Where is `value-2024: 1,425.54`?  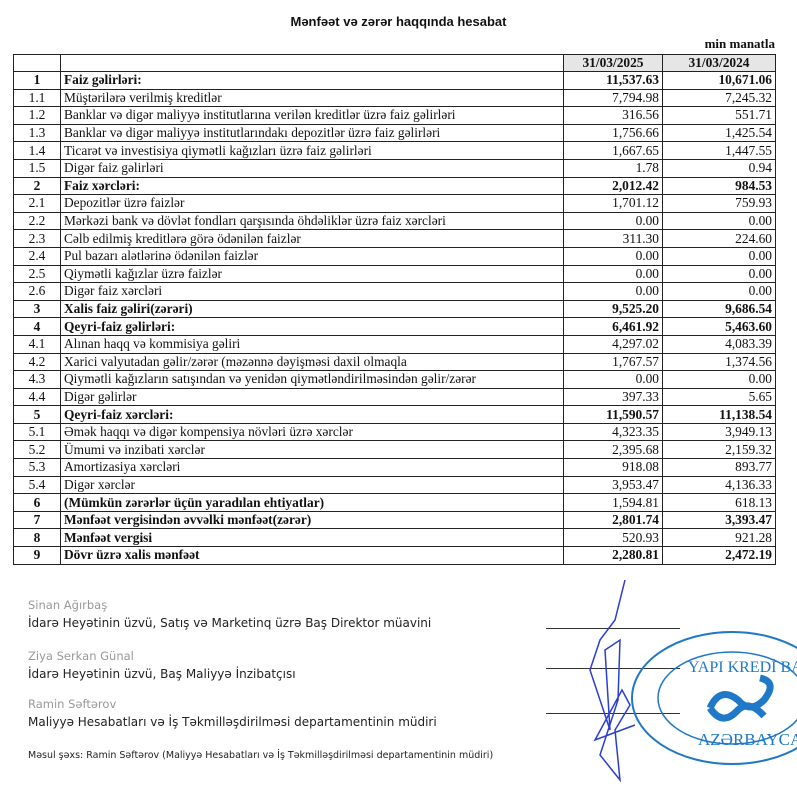 value-2024: 1,425.54 is located at coordinates (719, 133).